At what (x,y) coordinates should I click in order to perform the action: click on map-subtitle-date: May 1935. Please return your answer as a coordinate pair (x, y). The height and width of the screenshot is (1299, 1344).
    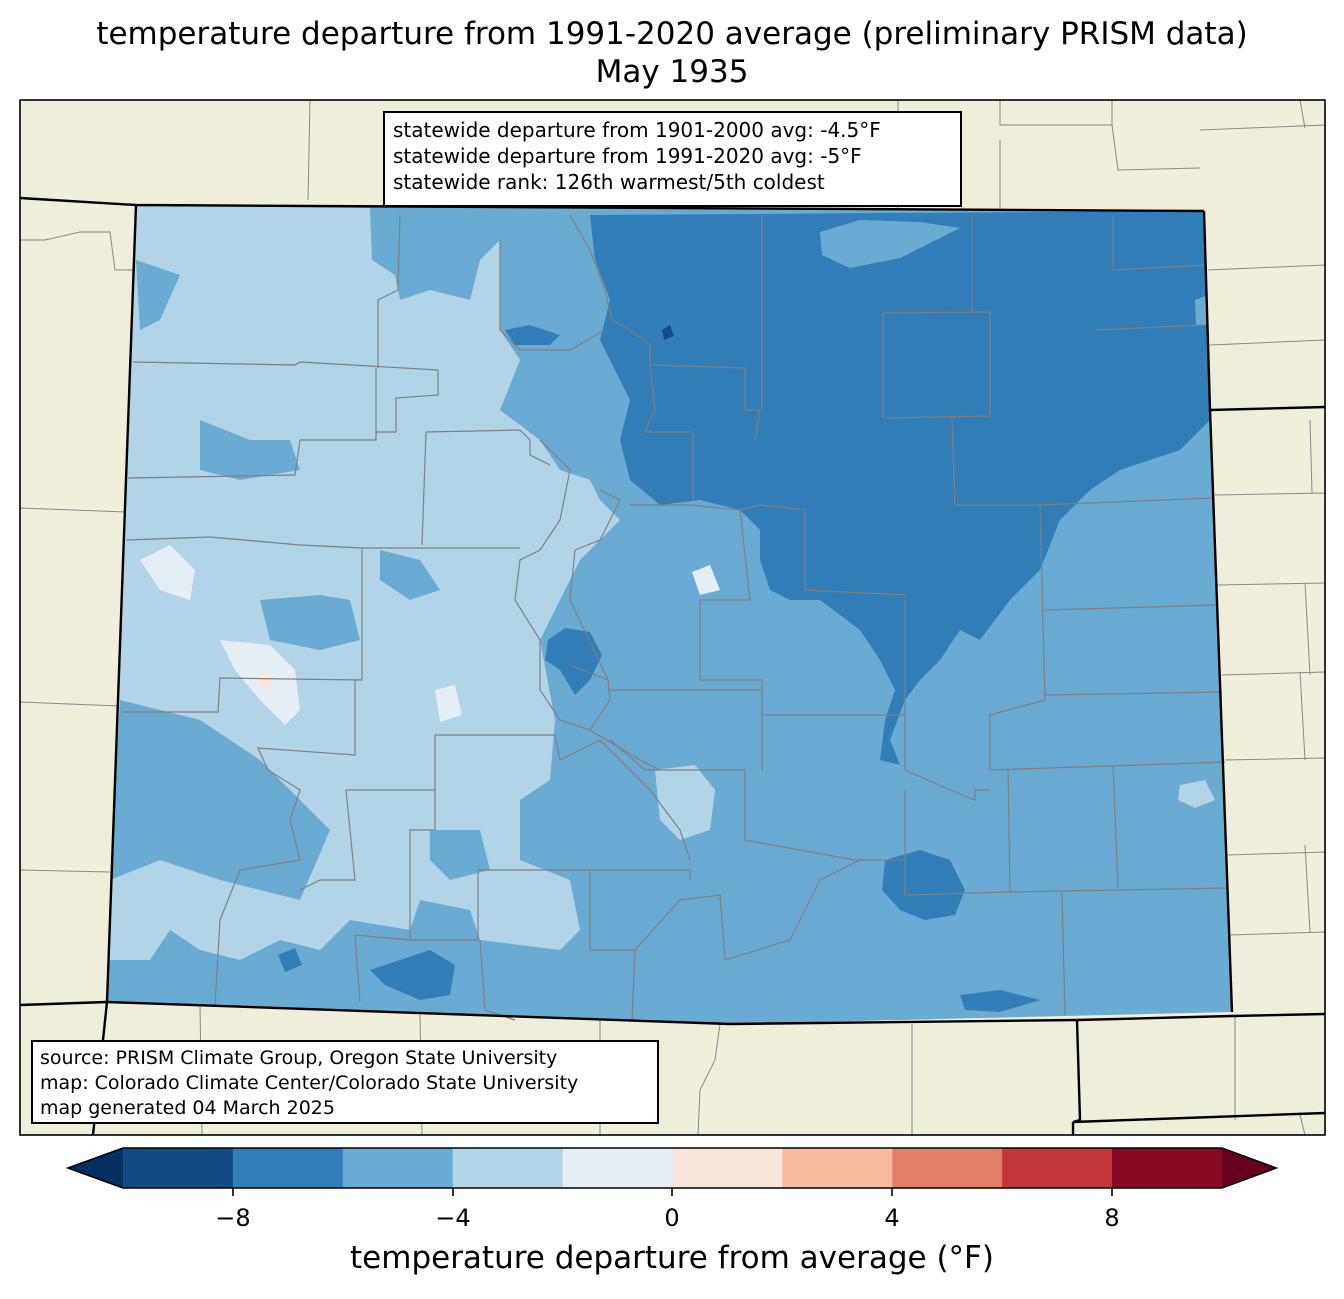
    Looking at the image, I should click on (672, 72).